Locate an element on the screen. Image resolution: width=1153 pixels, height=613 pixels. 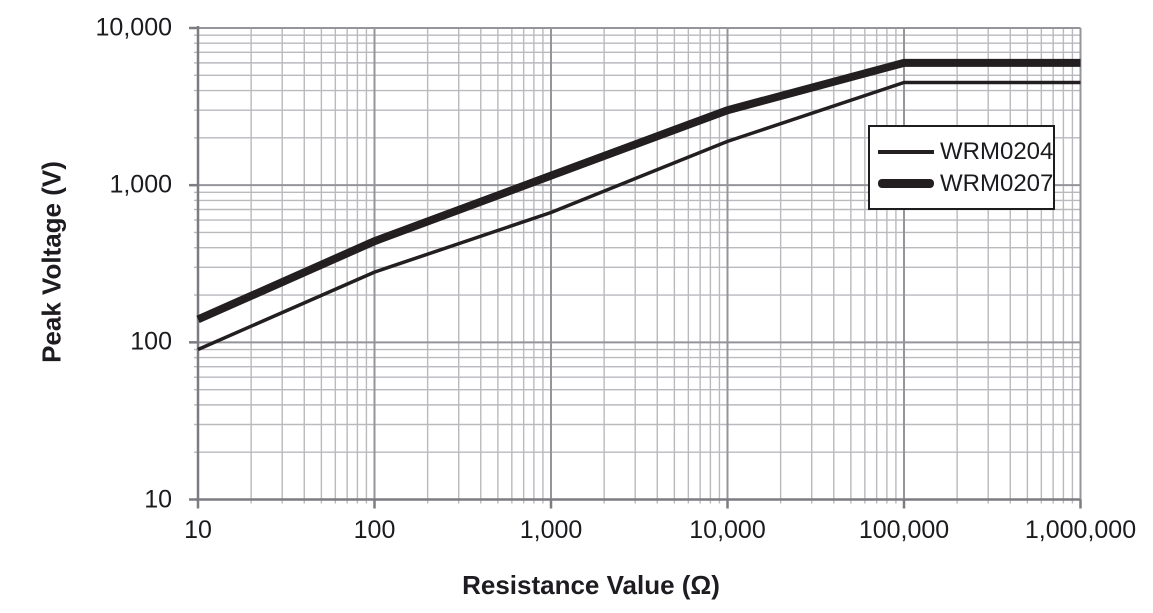
legend-box: WRM0204 WRM0207 is located at coordinates (961, 167).